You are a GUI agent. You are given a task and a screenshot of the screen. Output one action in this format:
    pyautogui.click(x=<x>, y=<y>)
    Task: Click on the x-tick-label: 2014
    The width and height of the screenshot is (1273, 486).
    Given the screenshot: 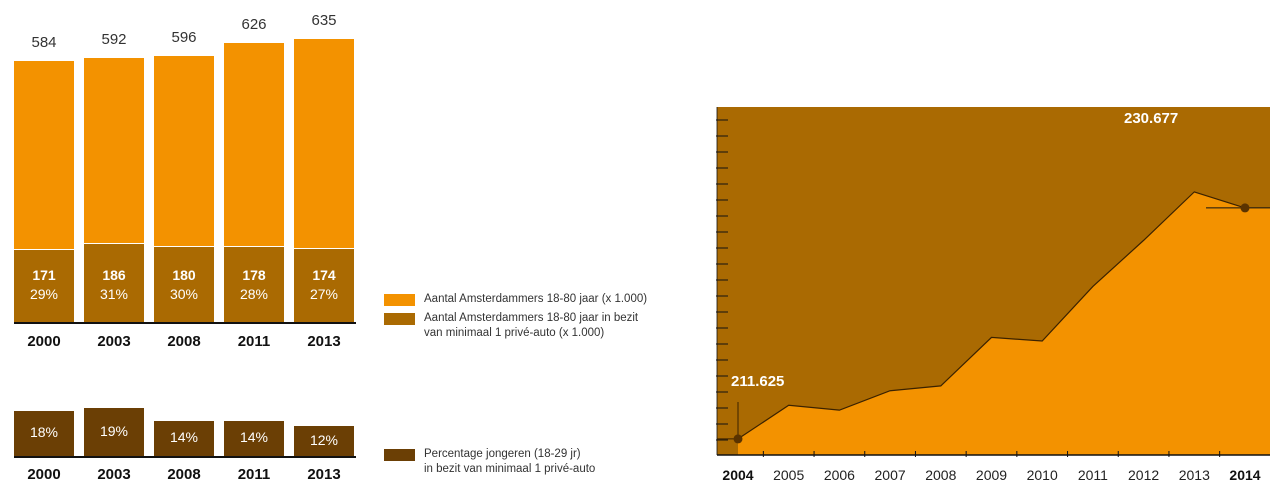 What is the action you would take?
    pyautogui.click(x=1244, y=475)
    